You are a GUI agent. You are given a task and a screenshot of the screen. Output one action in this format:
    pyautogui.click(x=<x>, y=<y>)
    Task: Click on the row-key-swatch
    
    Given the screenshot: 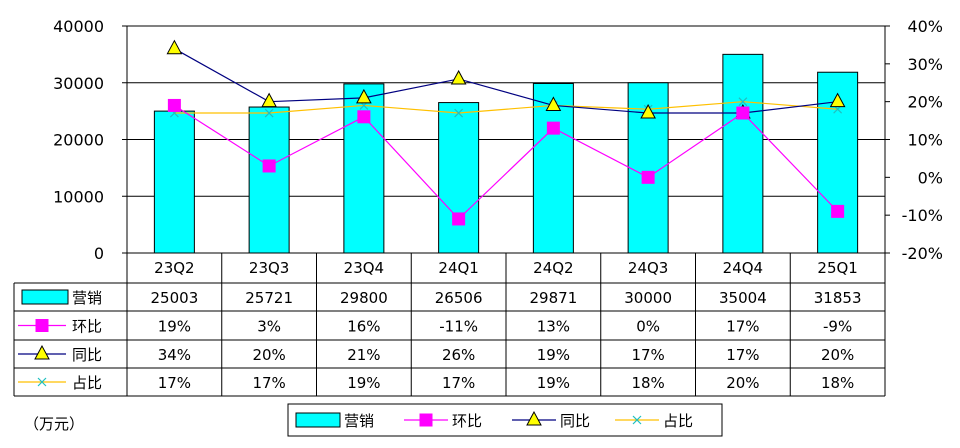 What is the action you would take?
    pyautogui.click(x=45, y=297)
    